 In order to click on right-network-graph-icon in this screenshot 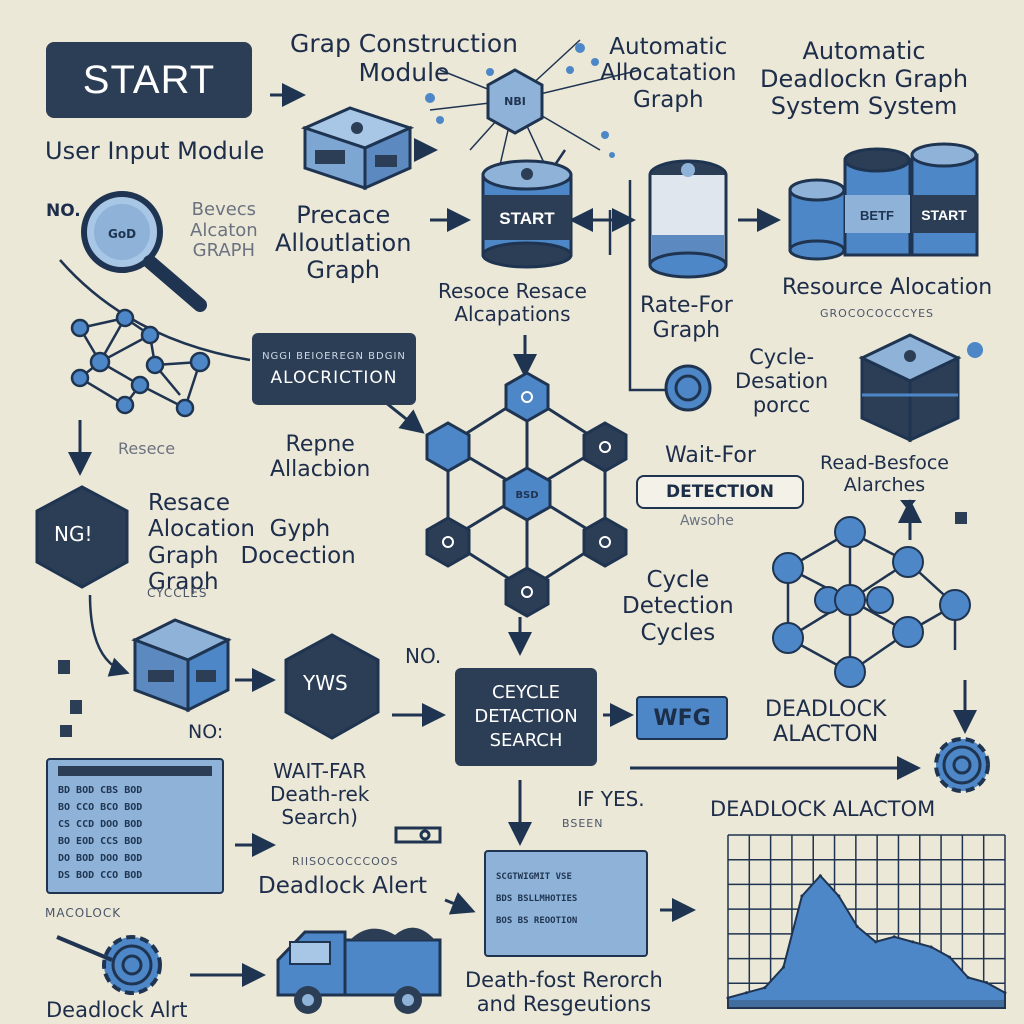, I will do `click(871, 602)`.